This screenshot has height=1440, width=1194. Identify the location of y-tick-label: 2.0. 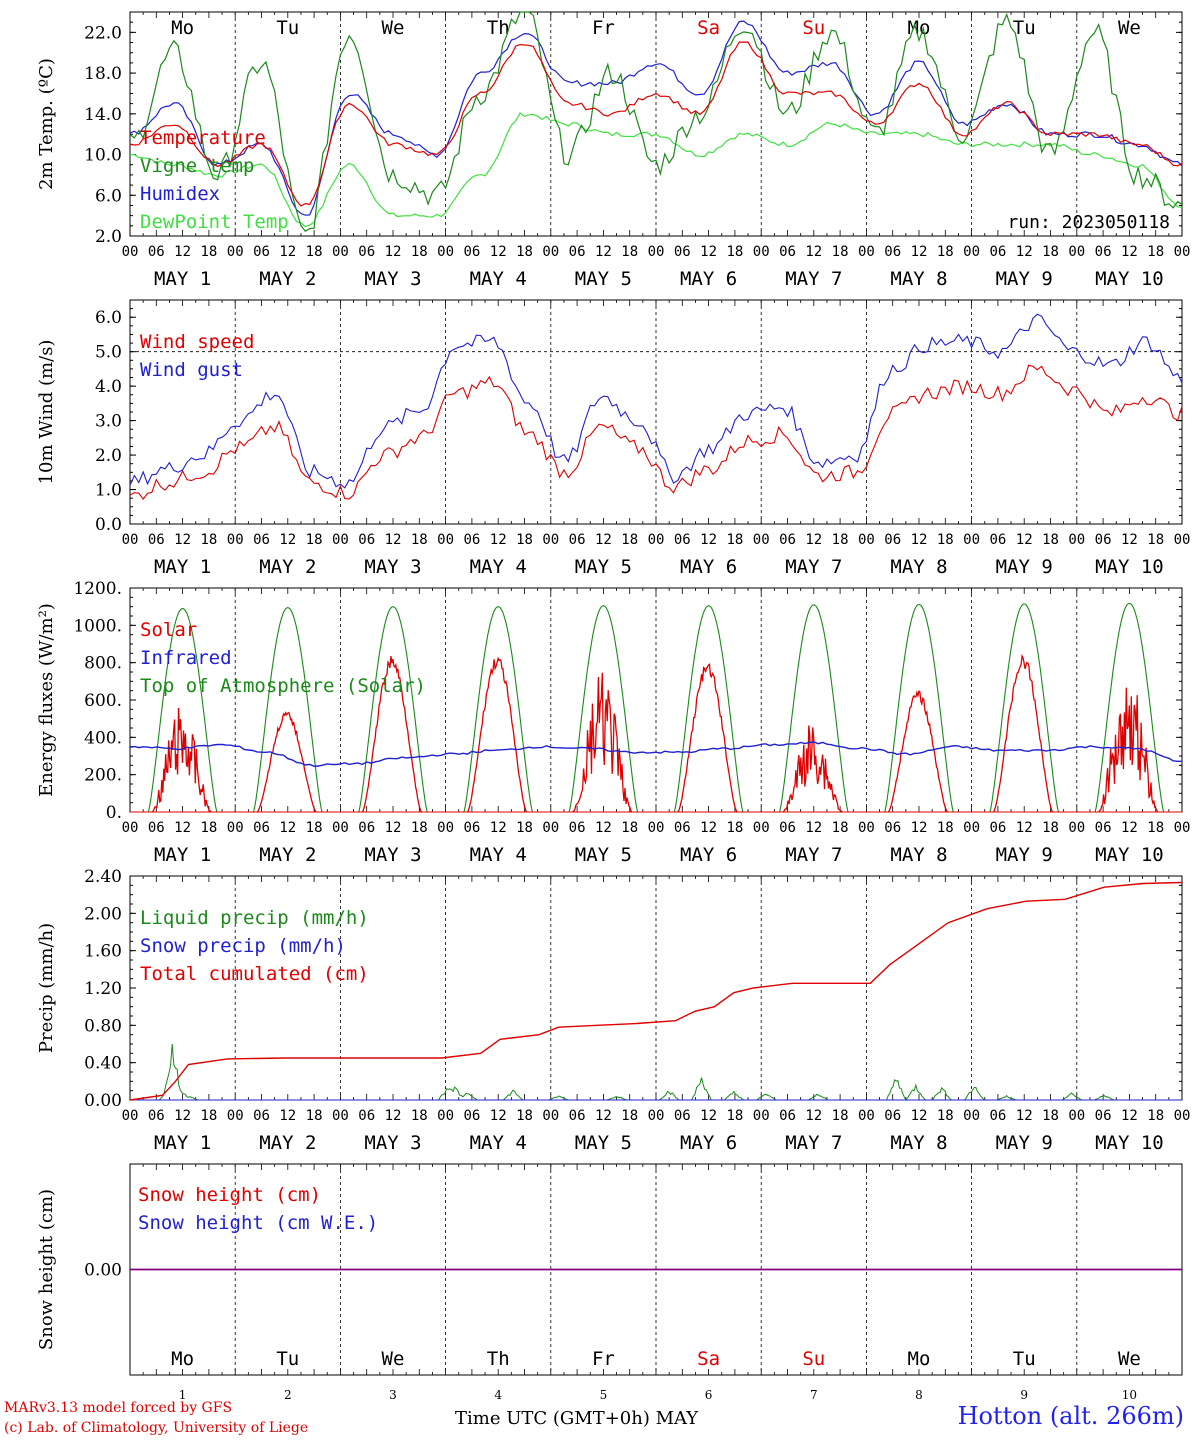
(108, 456).